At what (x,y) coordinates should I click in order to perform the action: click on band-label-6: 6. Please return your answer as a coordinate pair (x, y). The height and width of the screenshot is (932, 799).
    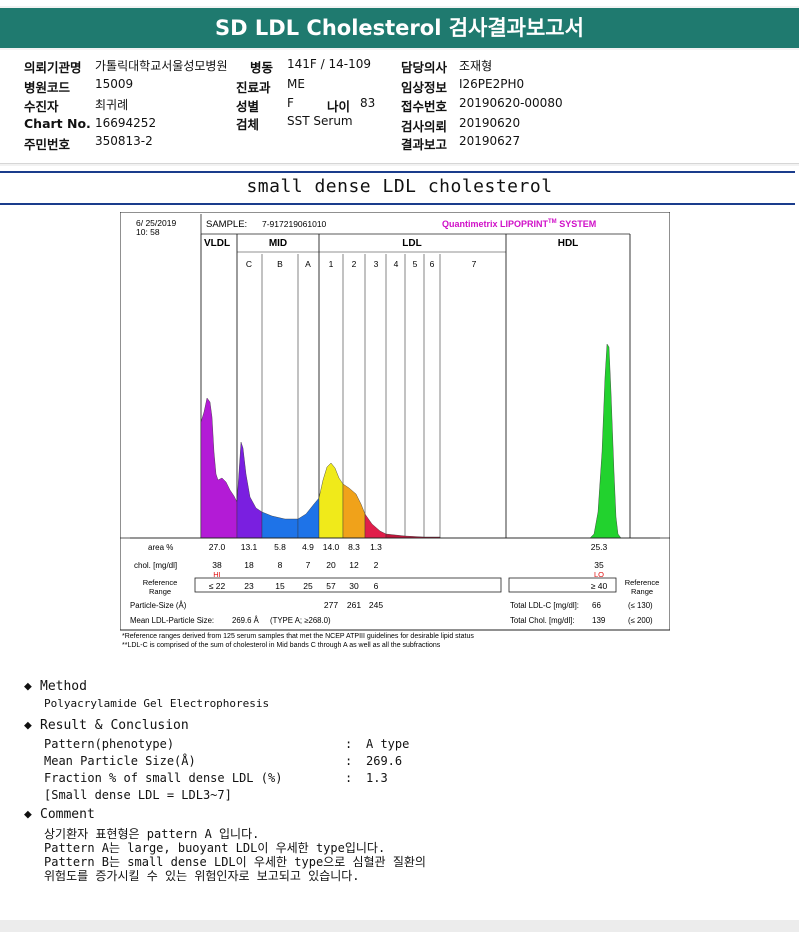
    Looking at the image, I should click on (432, 264).